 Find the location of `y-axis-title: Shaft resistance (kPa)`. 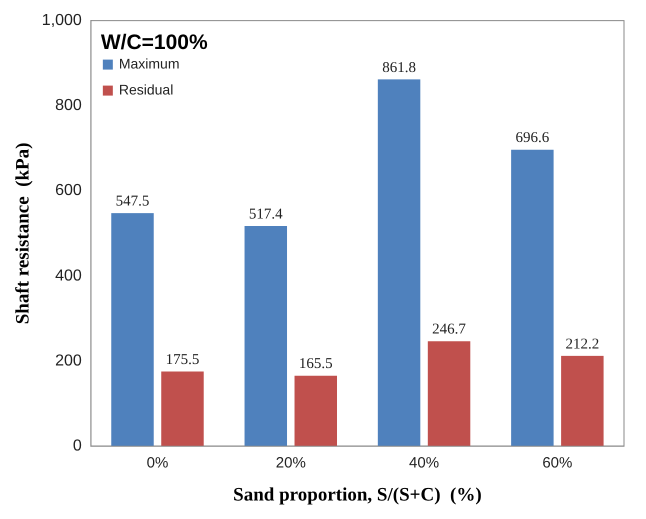

y-axis-title: Shaft resistance (kPa) is located at coordinates (23, 233).